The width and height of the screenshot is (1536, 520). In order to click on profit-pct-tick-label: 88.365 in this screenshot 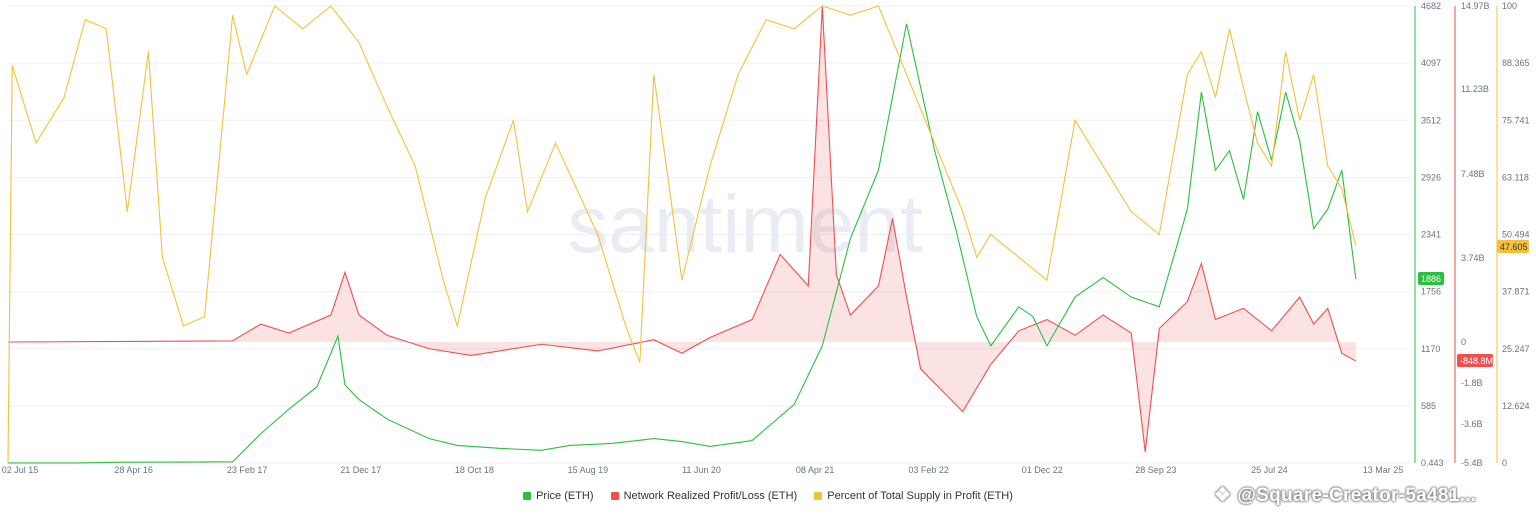, I will do `click(1516, 63)`.